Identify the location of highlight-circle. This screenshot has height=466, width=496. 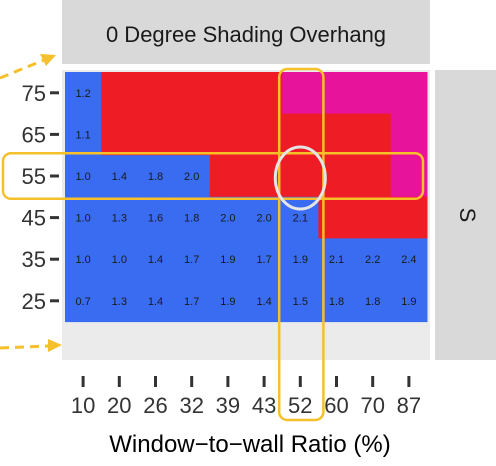
(300, 178).